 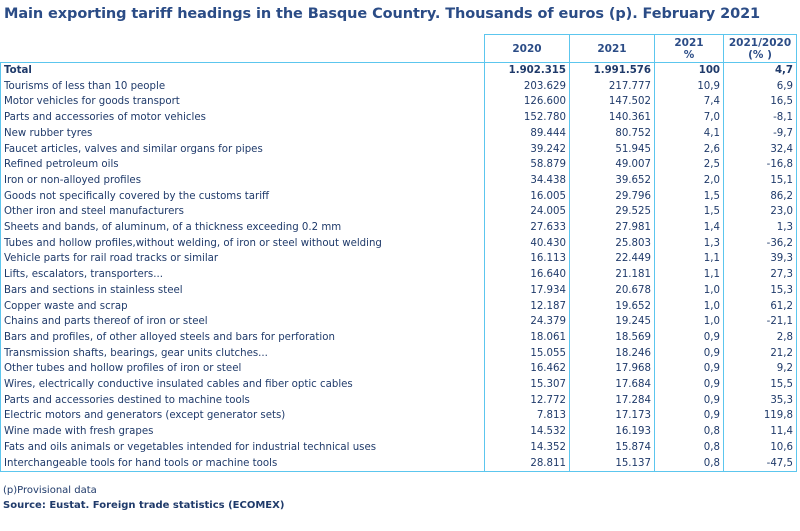 What do you see at coordinates (760, 42) in the screenshot?
I see `header-text: 2021/2020` at bounding box center [760, 42].